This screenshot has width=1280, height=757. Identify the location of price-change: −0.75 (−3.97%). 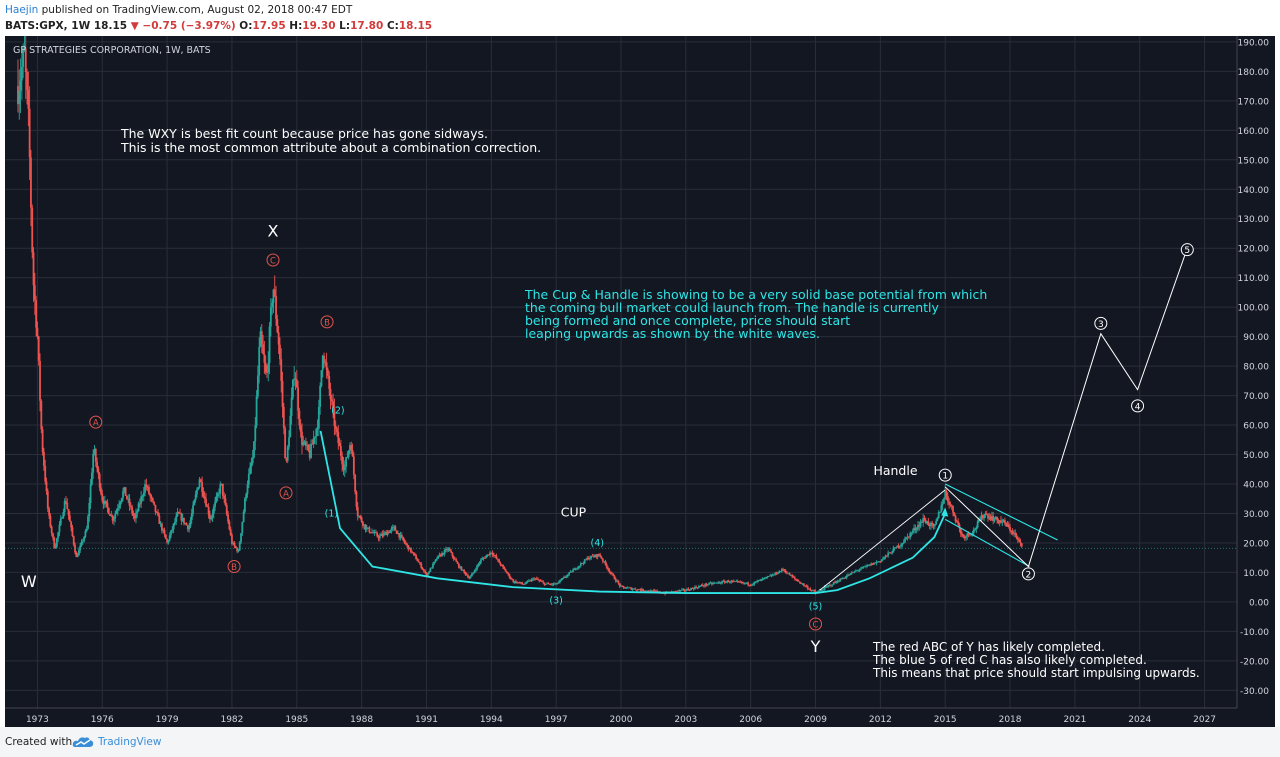
(189, 26).